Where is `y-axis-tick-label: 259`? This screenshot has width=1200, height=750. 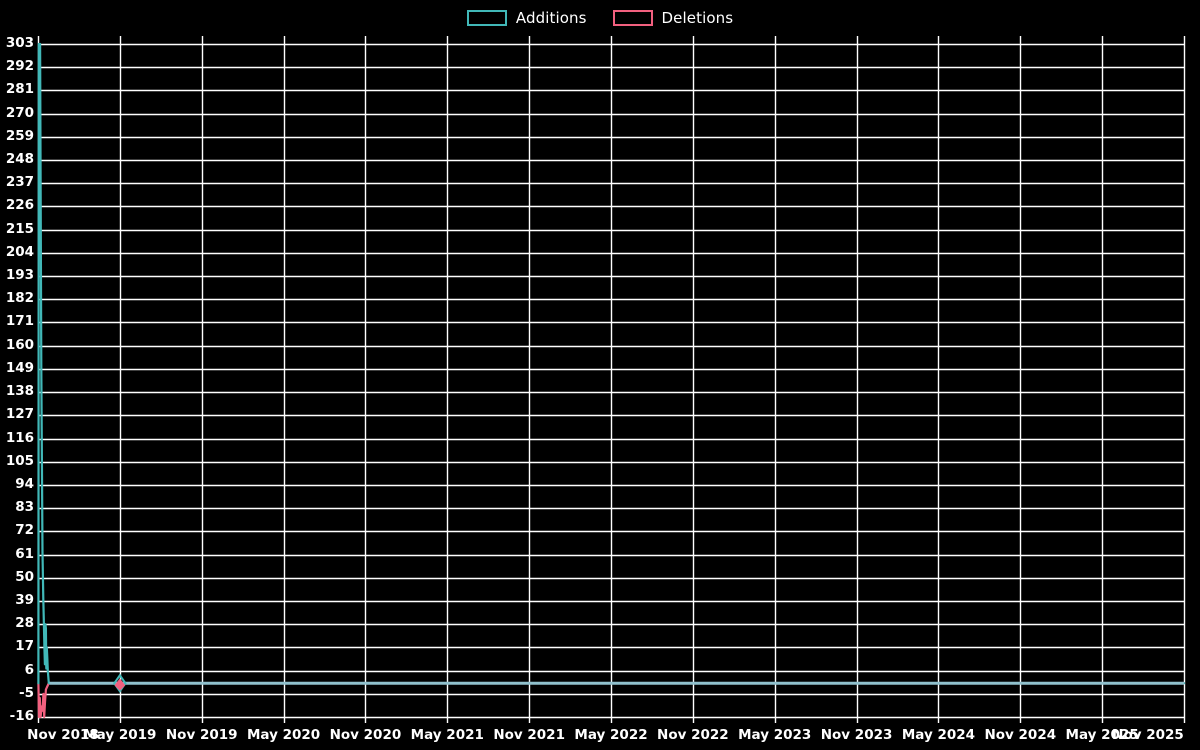
y-axis-tick-label: 259 is located at coordinates (19, 135).